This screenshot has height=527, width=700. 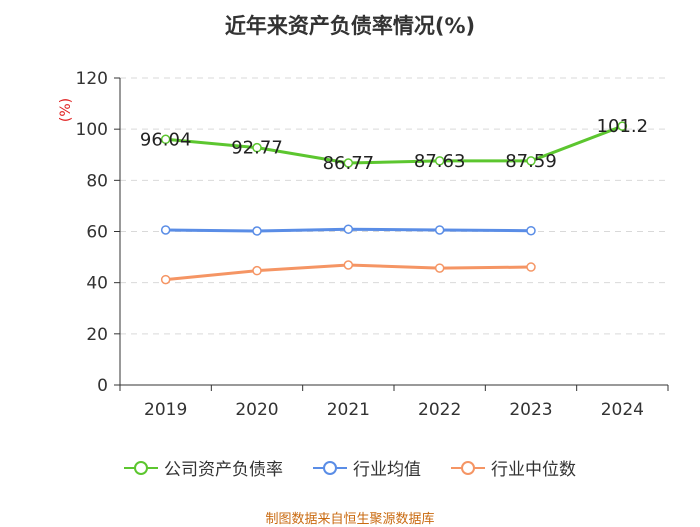 What do you see at coordinates (256, 410) in the screenshot?
I see `x-tick-label: 2020` at bounding box center [256, 410].